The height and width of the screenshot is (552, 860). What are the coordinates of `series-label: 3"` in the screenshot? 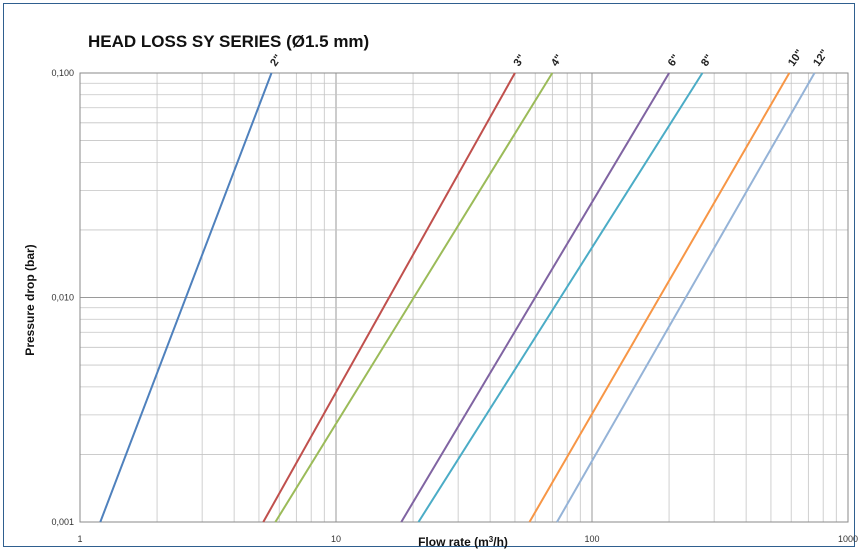 It's located at (520, 61).